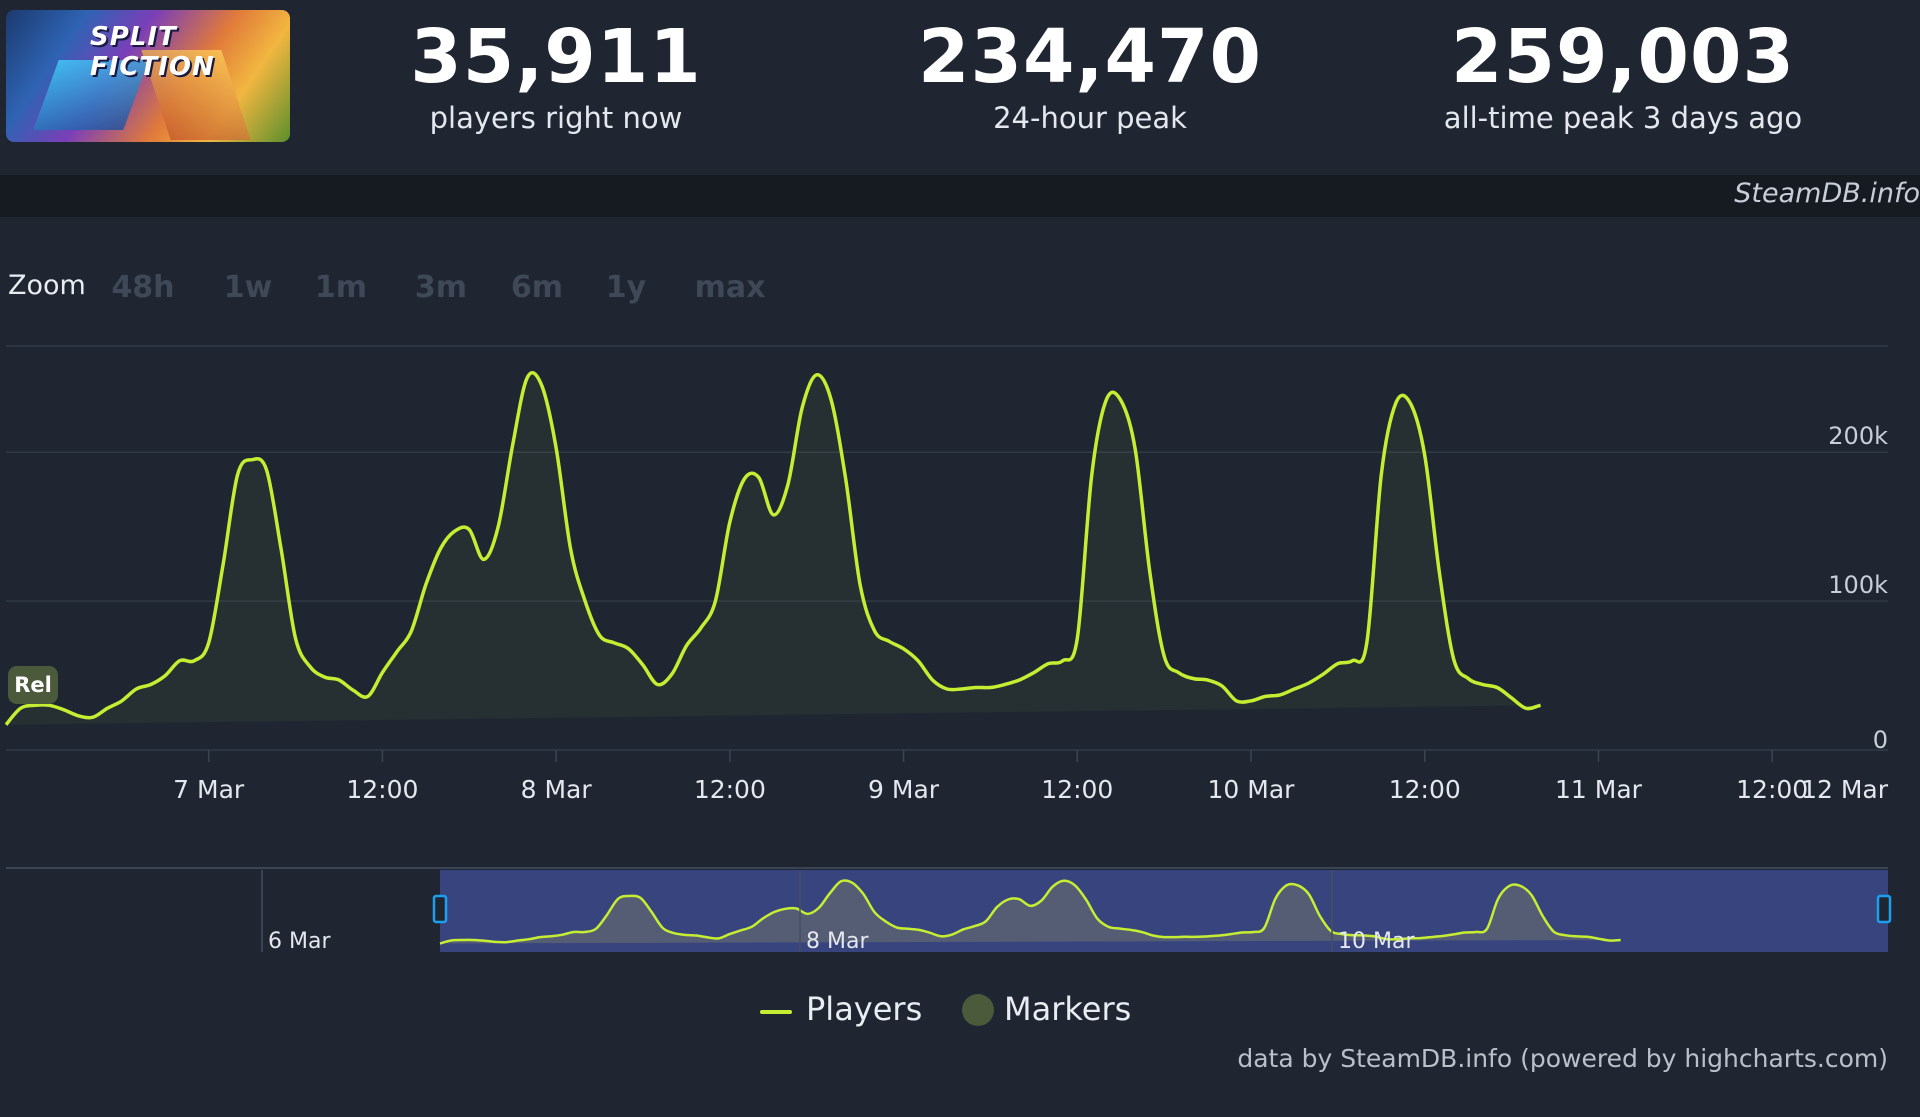 The image size is (1920, 1117). Describe the element at coordinates (1090, 118) in the screenshot. I see `stat-label: 24-hour peak` at that location.